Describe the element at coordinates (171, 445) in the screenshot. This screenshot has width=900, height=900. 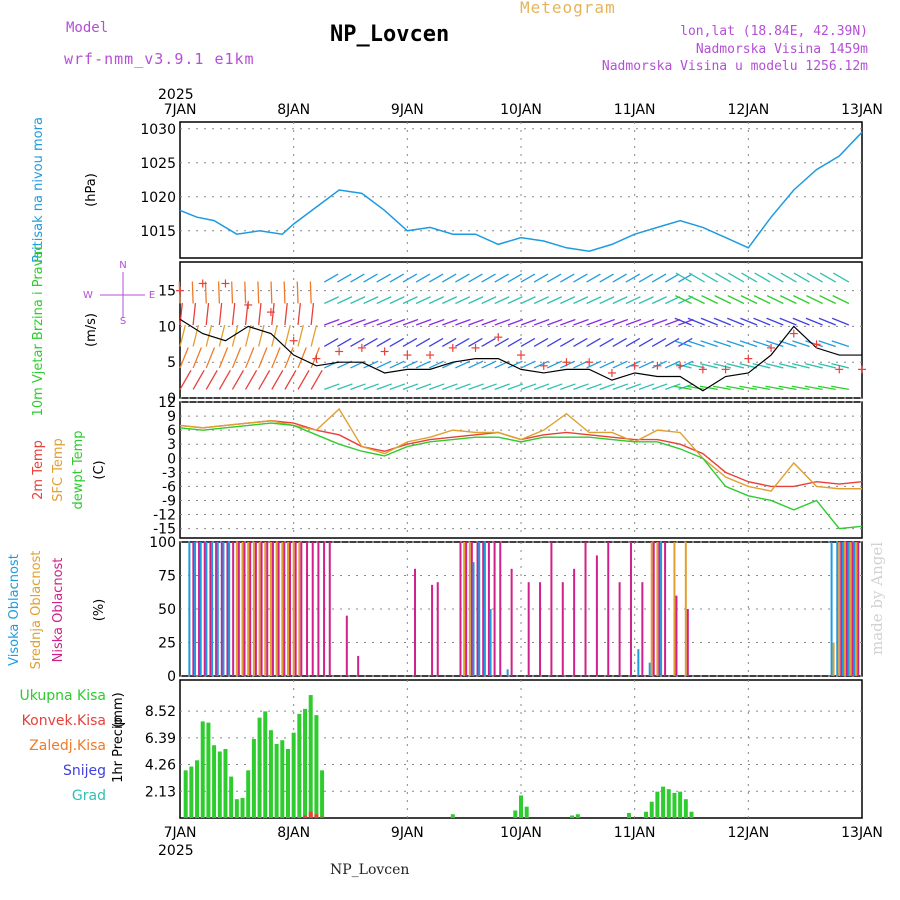
I see `y-tick-label: 3` at that location.